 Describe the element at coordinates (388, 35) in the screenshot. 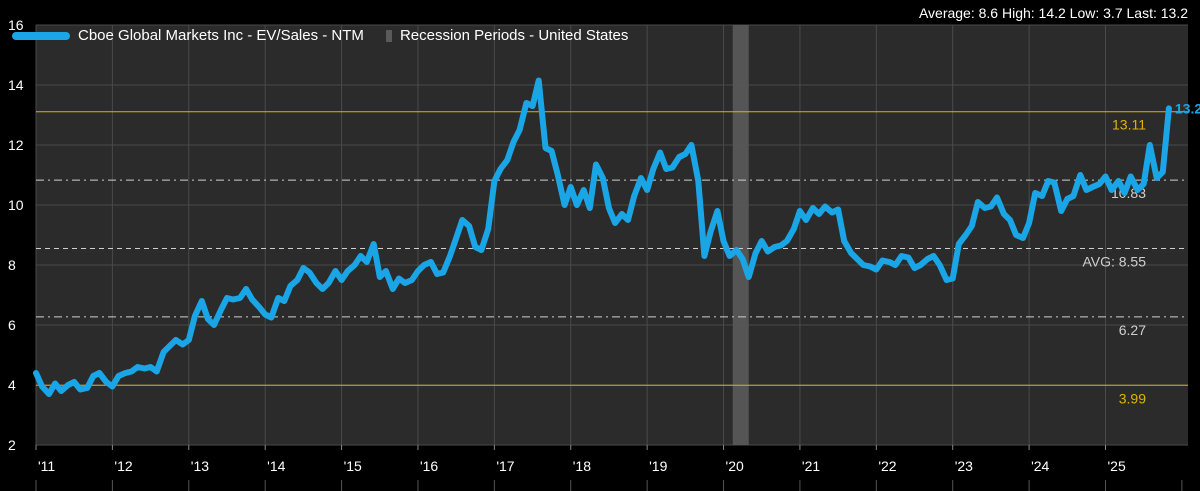

I see `recession-swatch` at that location.